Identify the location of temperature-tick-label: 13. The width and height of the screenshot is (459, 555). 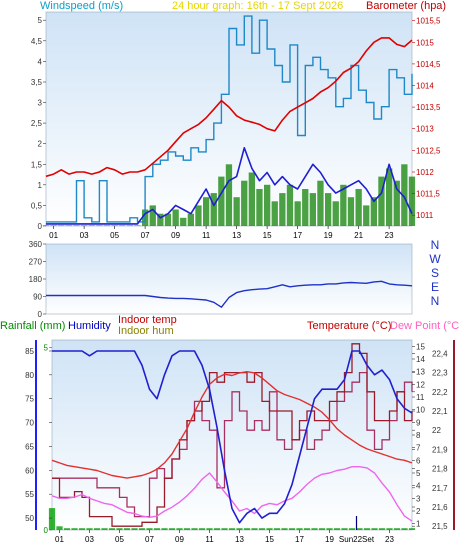
(420, 372).